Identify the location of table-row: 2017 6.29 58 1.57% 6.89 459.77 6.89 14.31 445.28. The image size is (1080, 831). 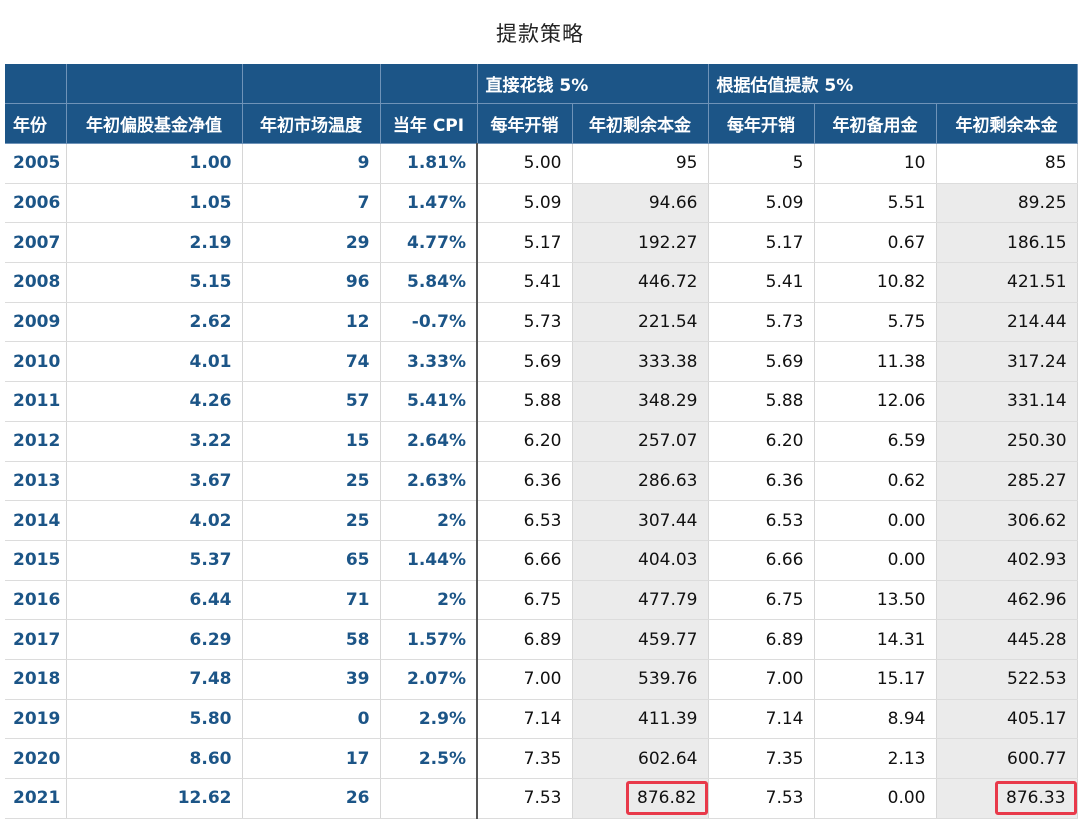
(541, 639).